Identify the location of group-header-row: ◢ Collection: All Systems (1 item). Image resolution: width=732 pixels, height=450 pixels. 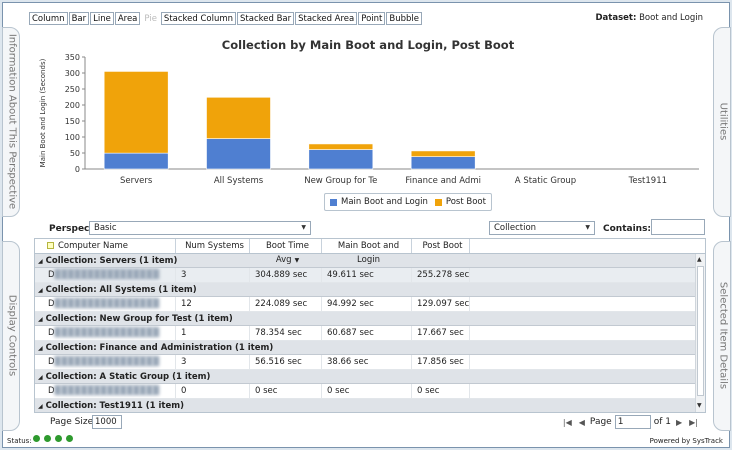
(370, 290).